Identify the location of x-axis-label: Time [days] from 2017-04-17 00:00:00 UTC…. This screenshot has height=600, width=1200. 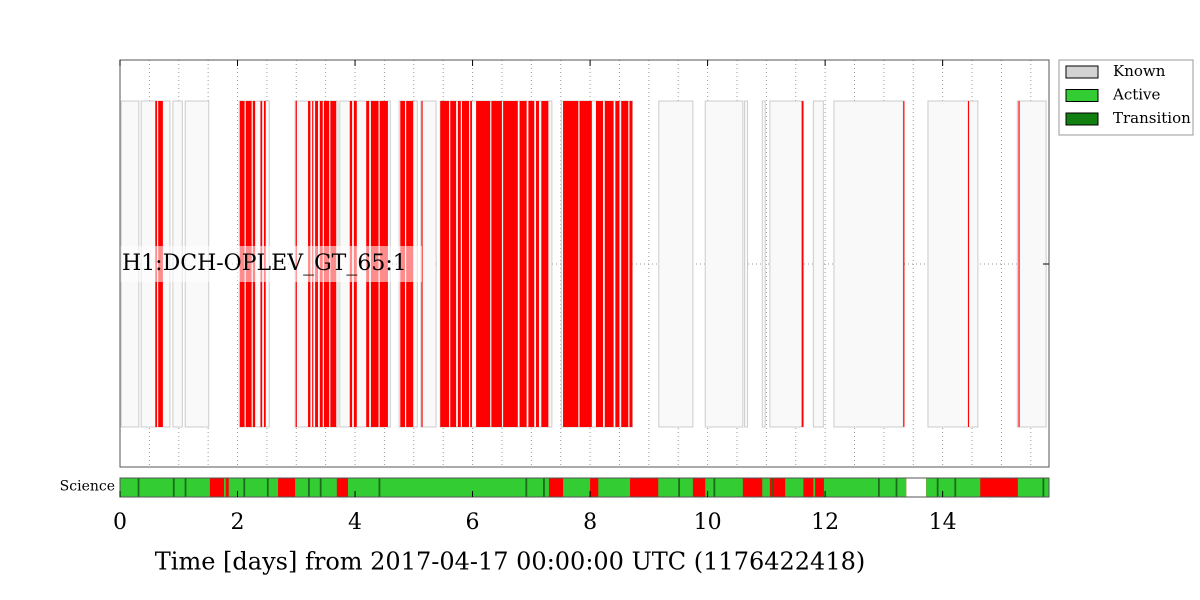
(510, 562).